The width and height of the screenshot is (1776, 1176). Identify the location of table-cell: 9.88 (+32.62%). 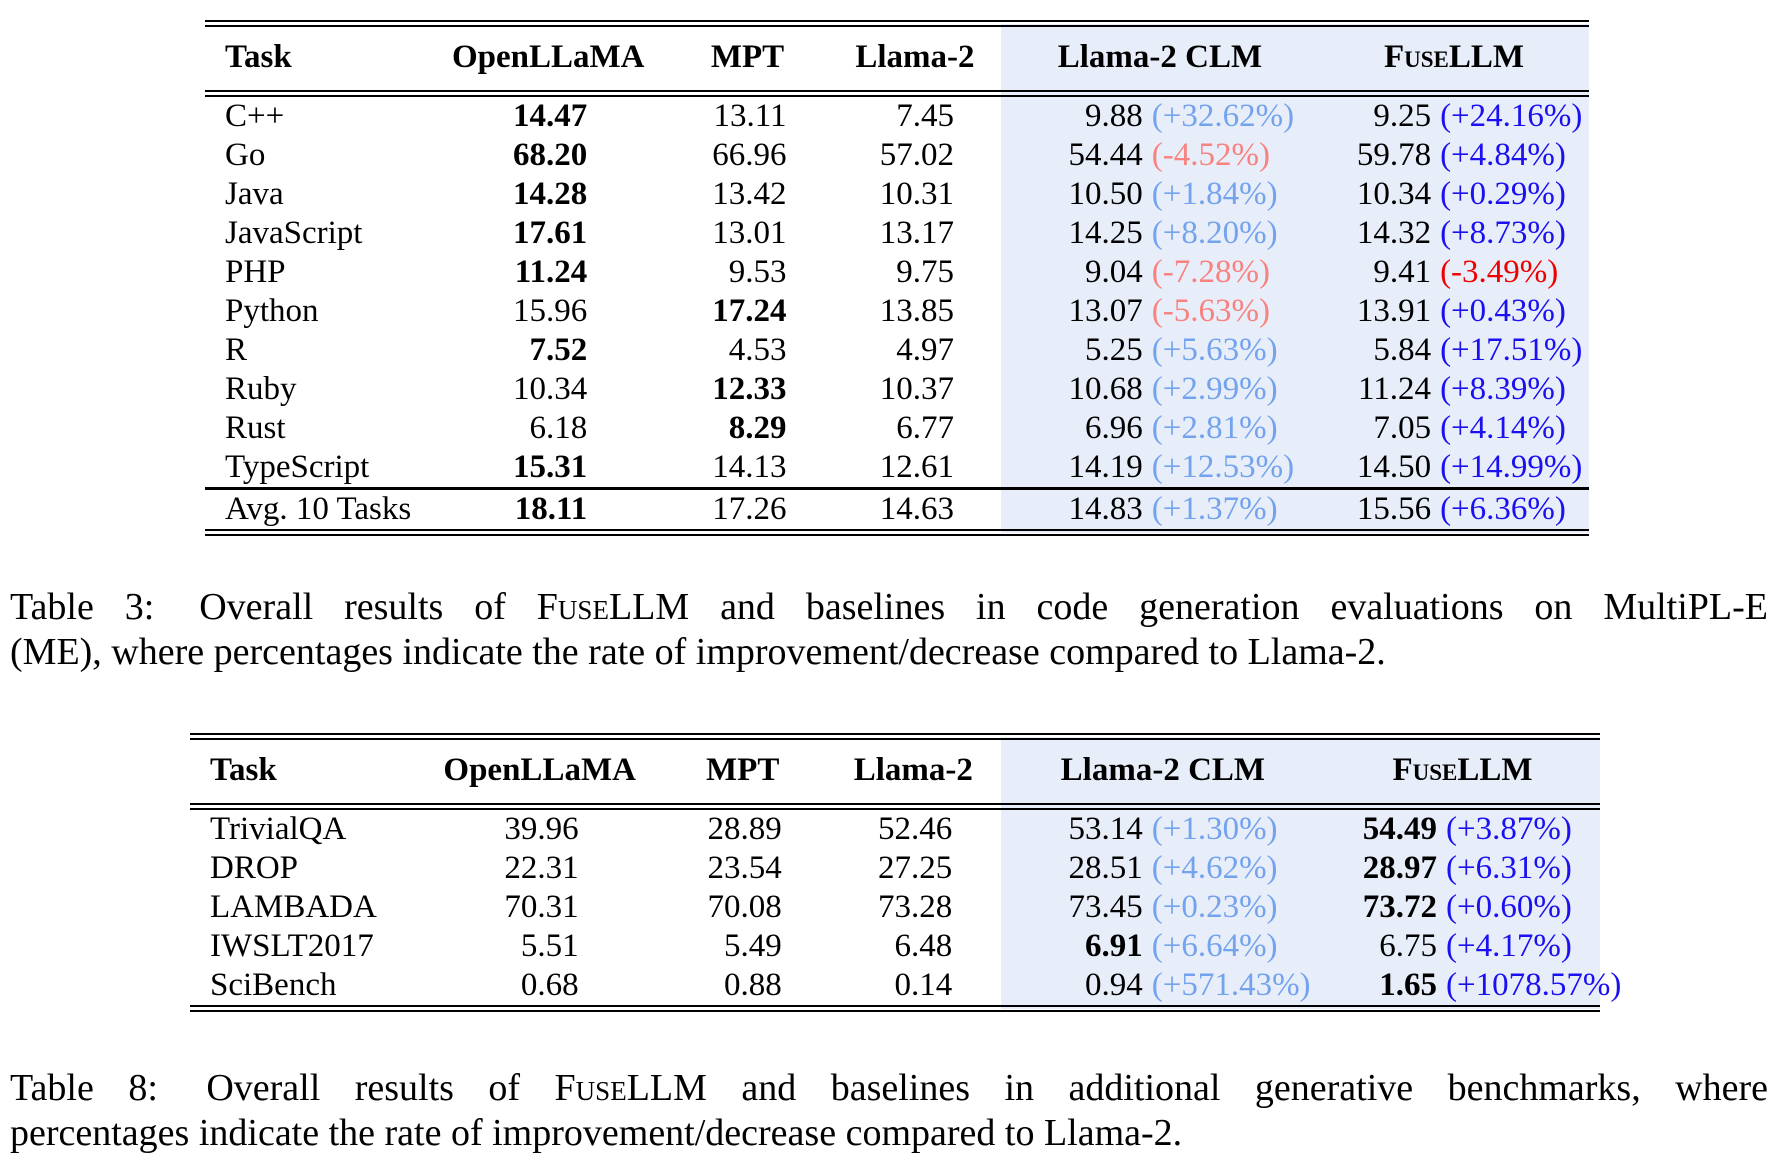
(1160, 114).